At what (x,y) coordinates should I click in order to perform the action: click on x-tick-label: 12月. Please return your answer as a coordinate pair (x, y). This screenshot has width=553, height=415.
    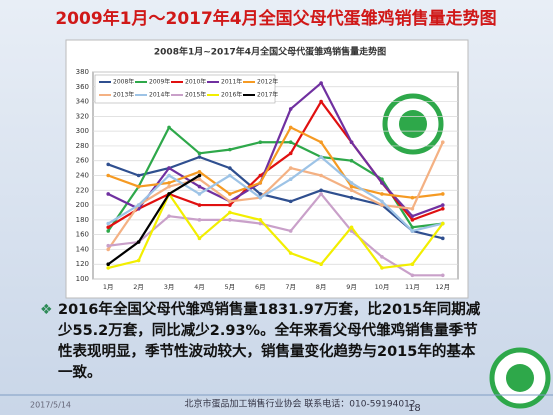
    Looking at the image, I should click on (442, 287).